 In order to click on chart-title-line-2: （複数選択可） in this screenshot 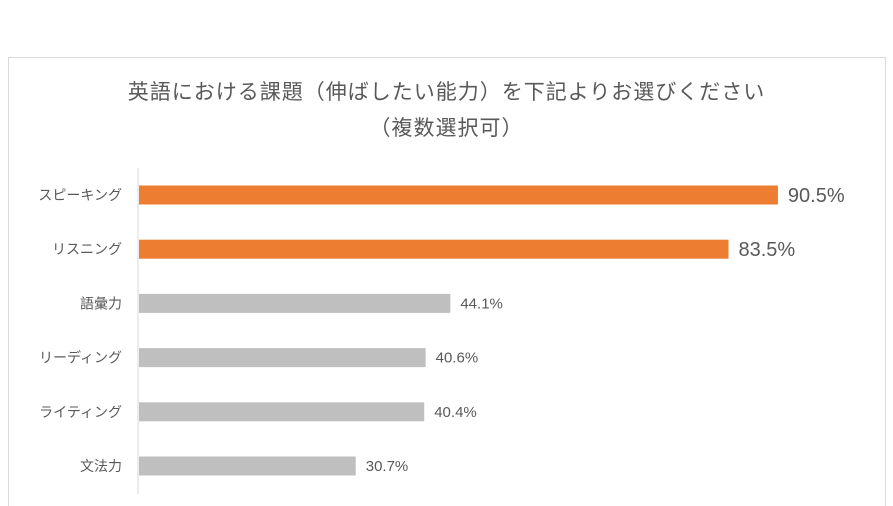, I will do `click(446, 128)`.